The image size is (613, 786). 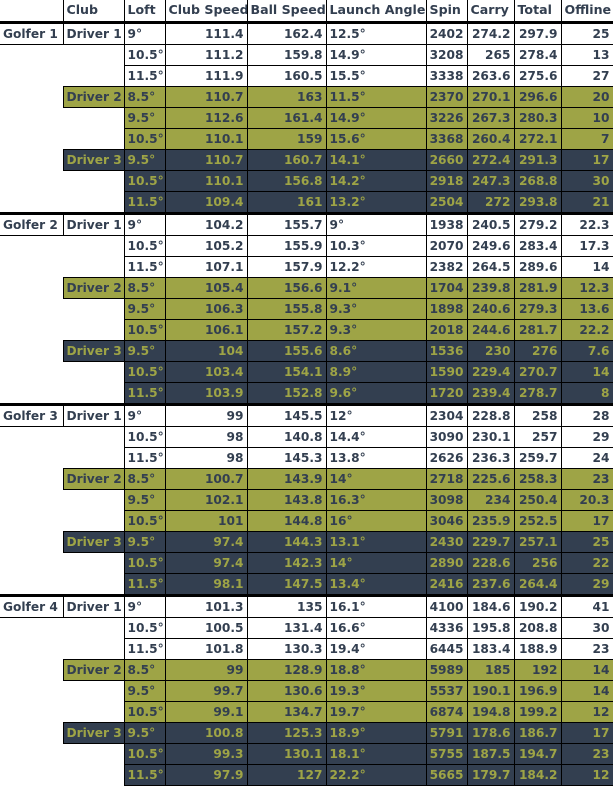 I want to click on ball-speed-cell: 144.8, so click(x=286, y=520).